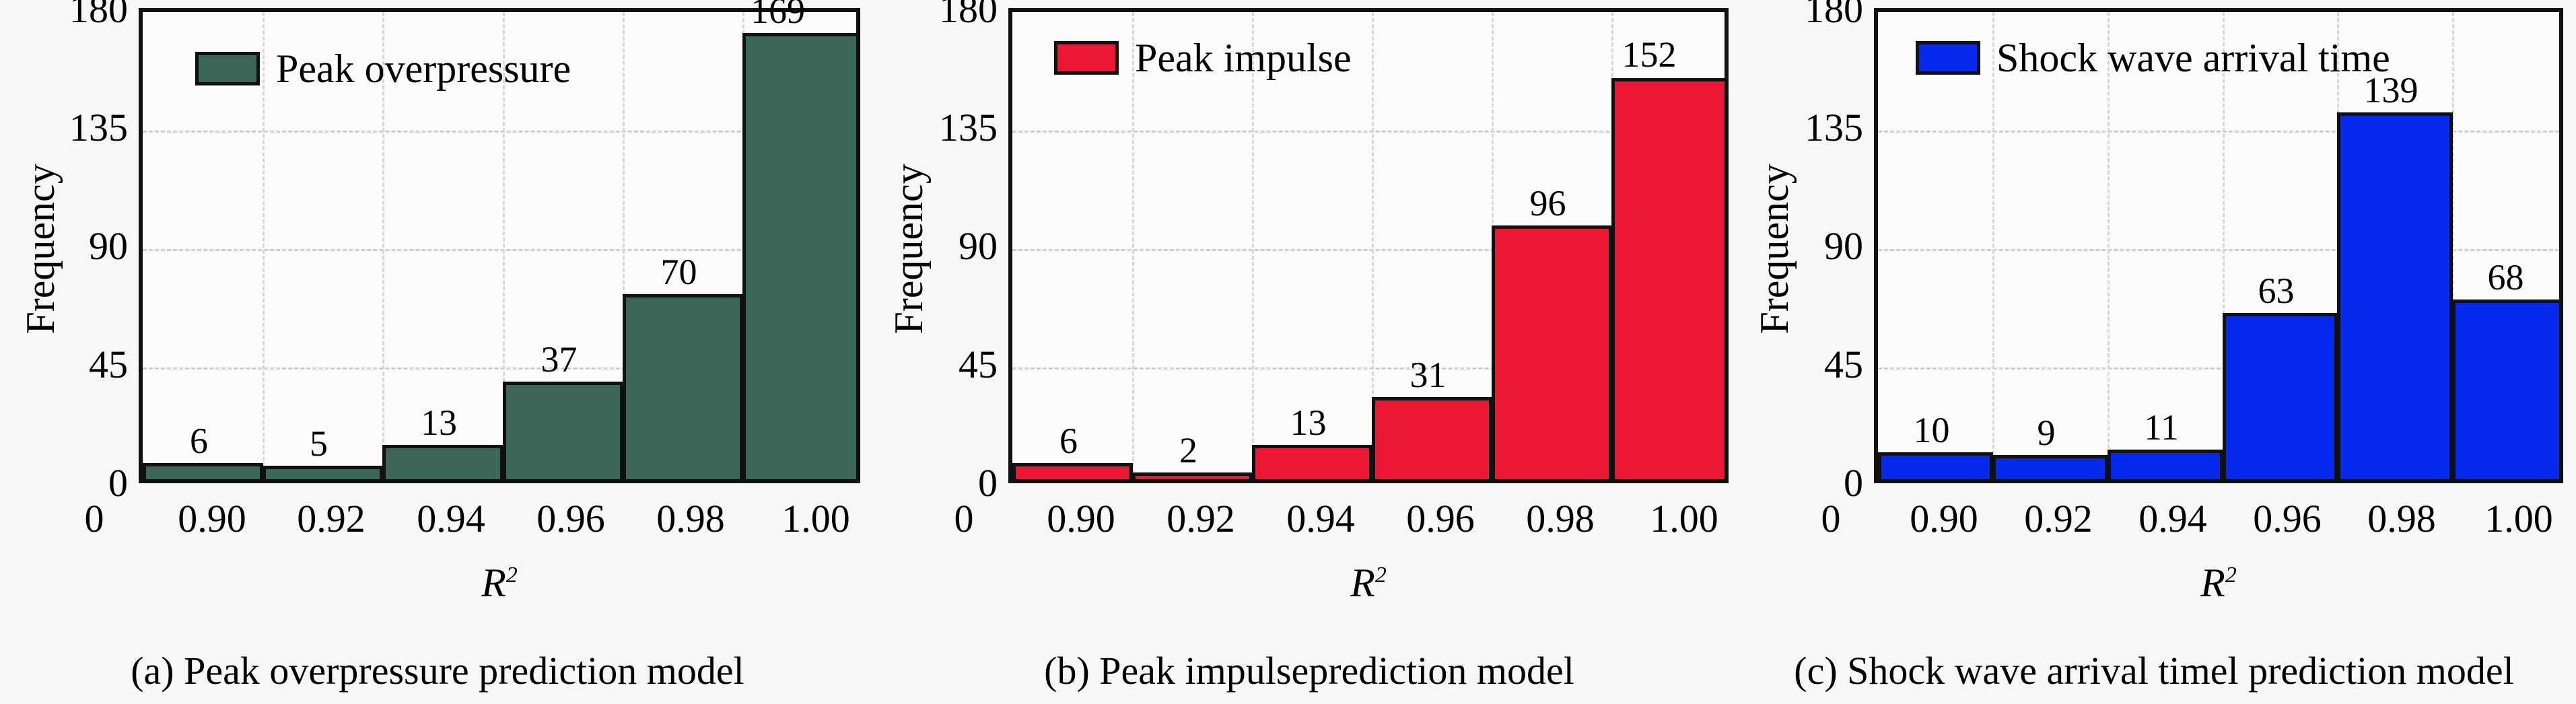  Describe the element at coordinates (2109, 246) in the screenshot. I see `gridline-c-v2` at that location.